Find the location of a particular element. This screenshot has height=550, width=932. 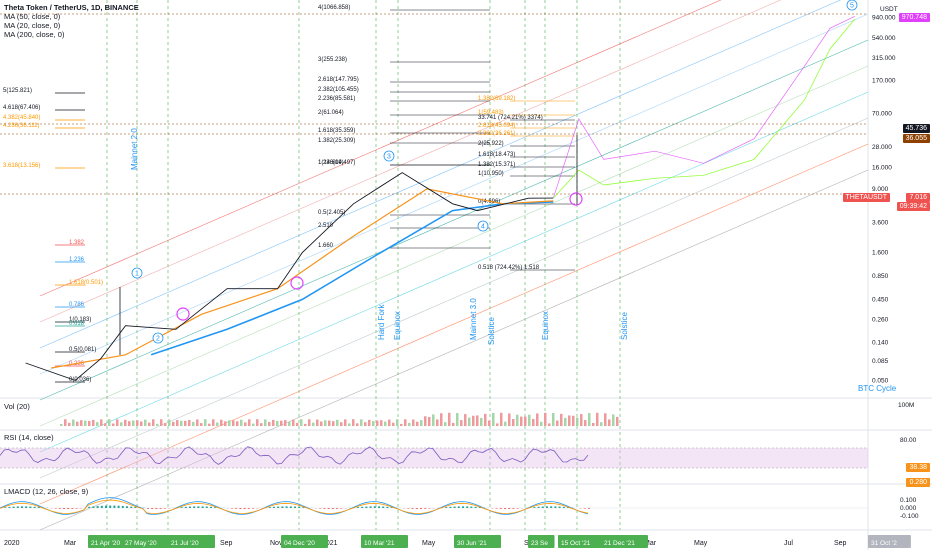

x-tick-label: May is located at coordinates (701, 543).